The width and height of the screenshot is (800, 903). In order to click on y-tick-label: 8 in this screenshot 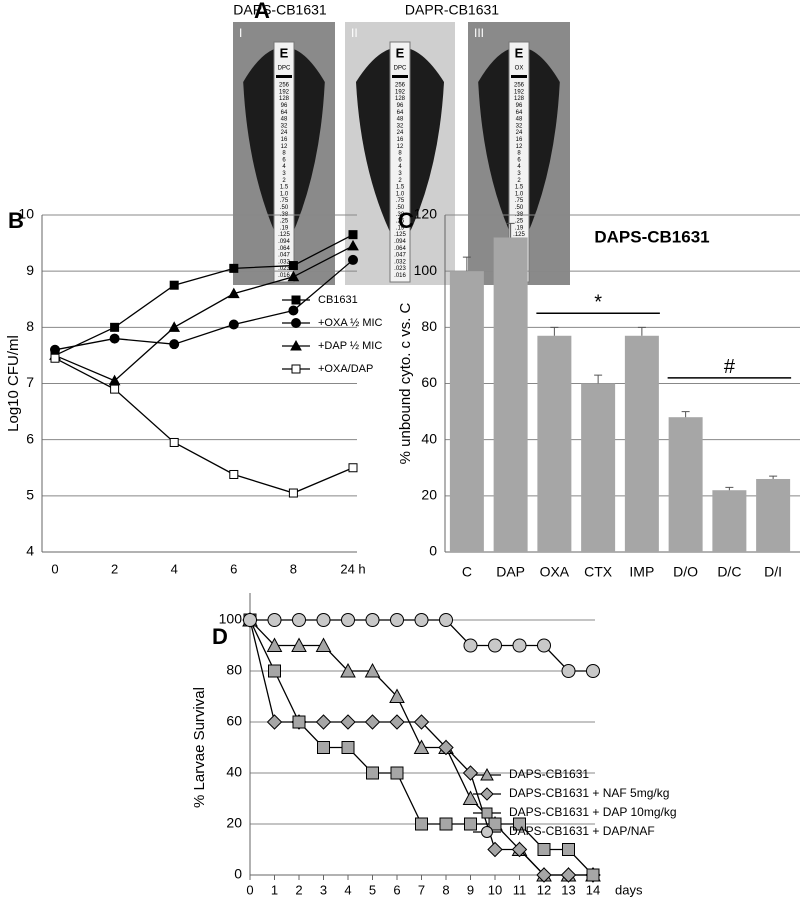, I will do `click(30, 326)`.